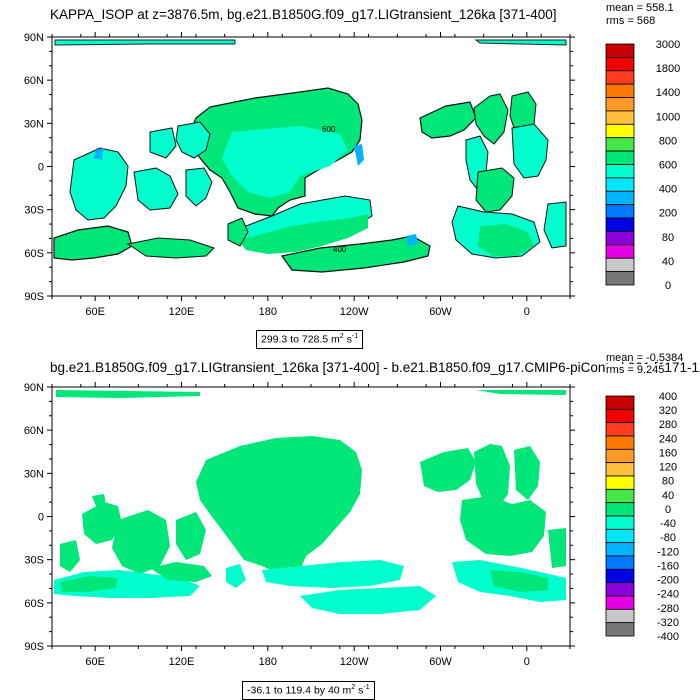 The height and width of the screenshot is (700, 700). What do you see at coordinates (268, 312) in the screenshot?
I see `top-lon-label: 180` at bounding box center [268, 312].